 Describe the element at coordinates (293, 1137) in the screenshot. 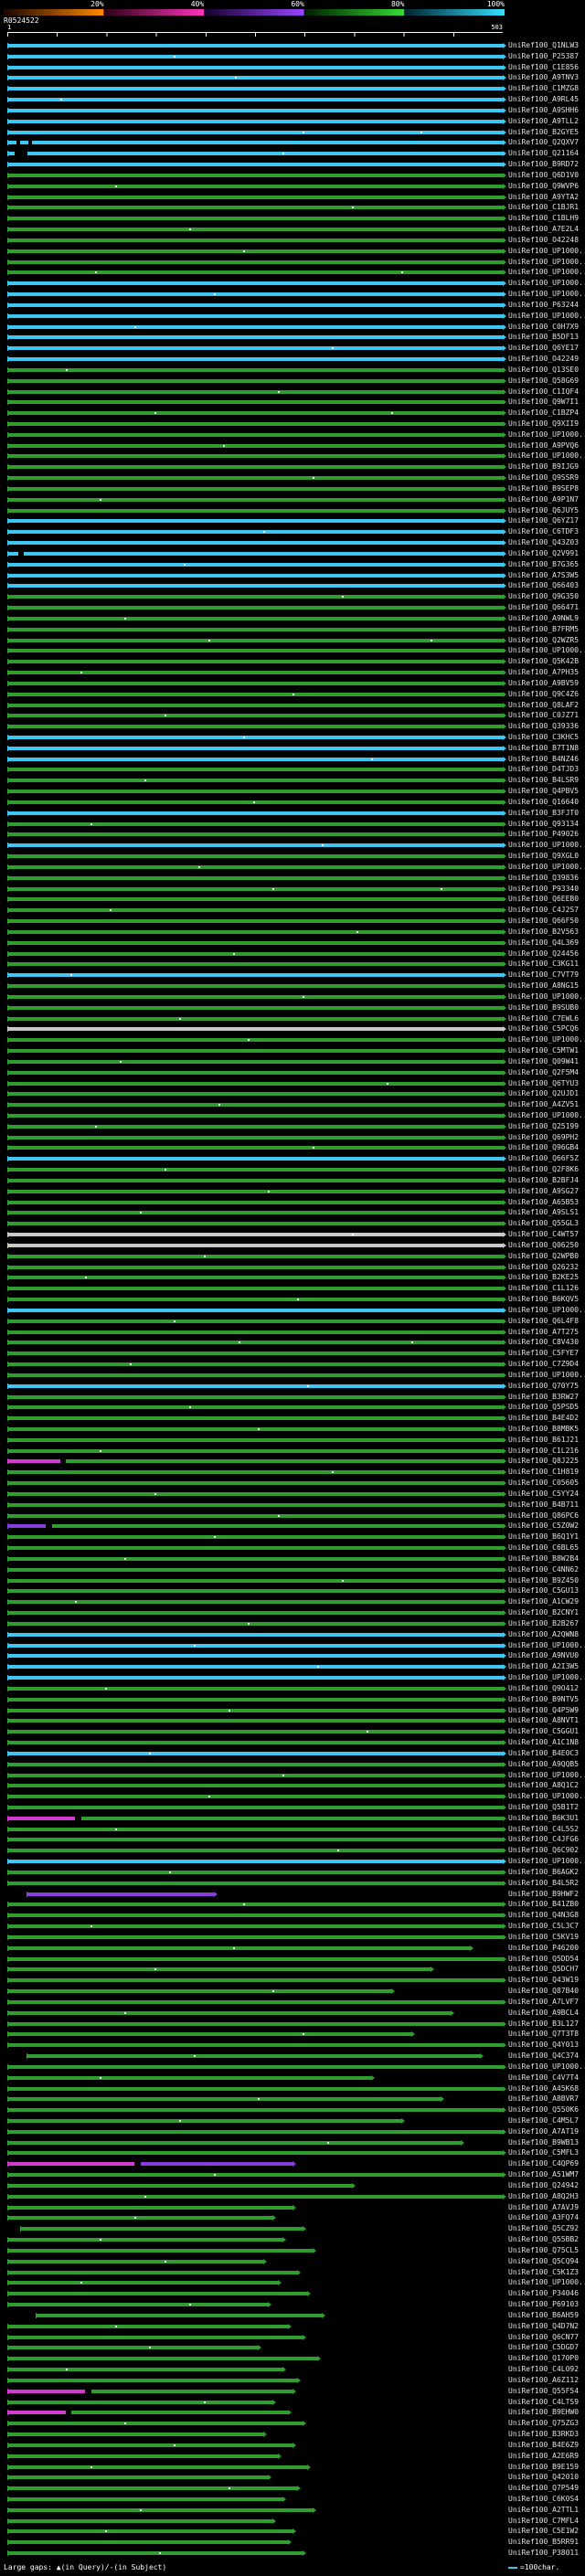

I see `hit-row: UniRef100_Q69PH2` at that location.